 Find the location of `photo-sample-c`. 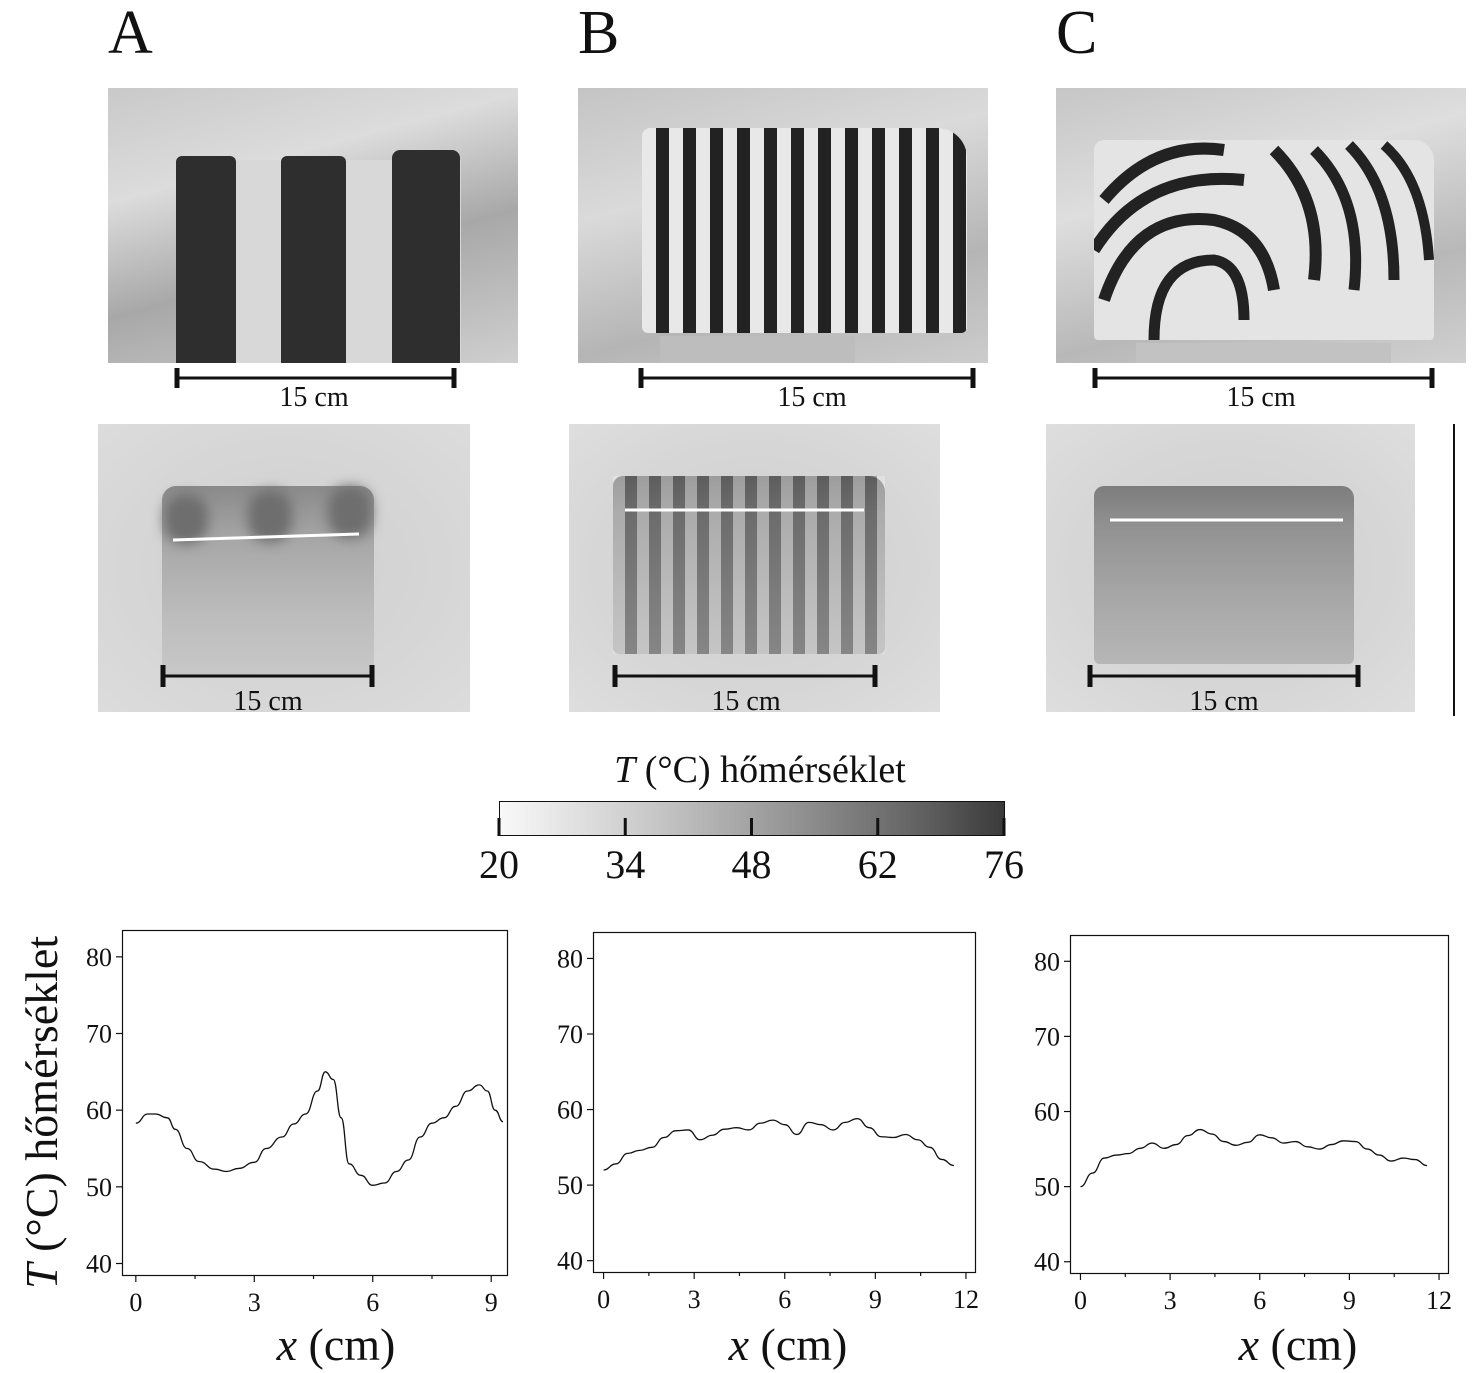

photo-sample-c is located at coordinates (1261, 225).